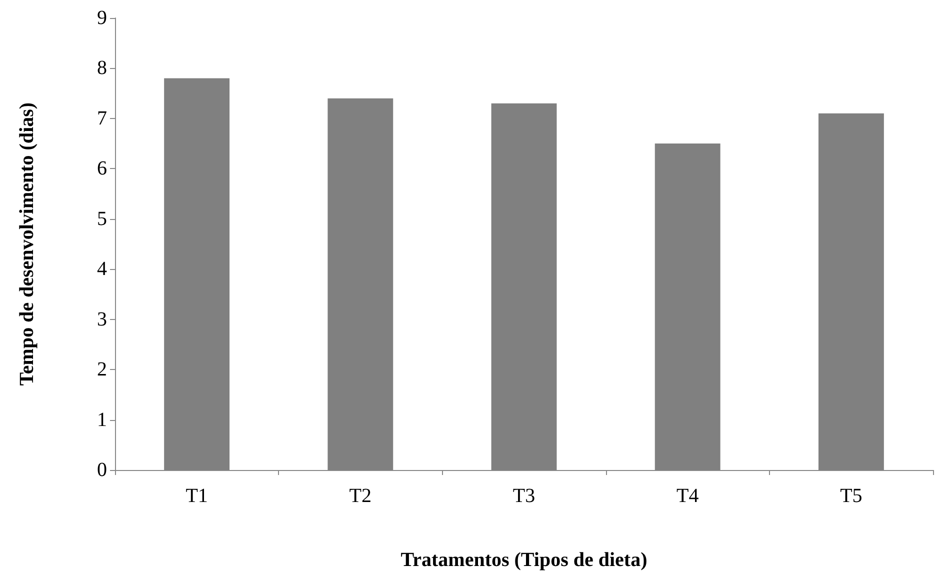  Describe the element at coordinates (524, 560) in the screenshot. I see `x-axis-title: Tratamentos (Tipos de dieta)` at that location.